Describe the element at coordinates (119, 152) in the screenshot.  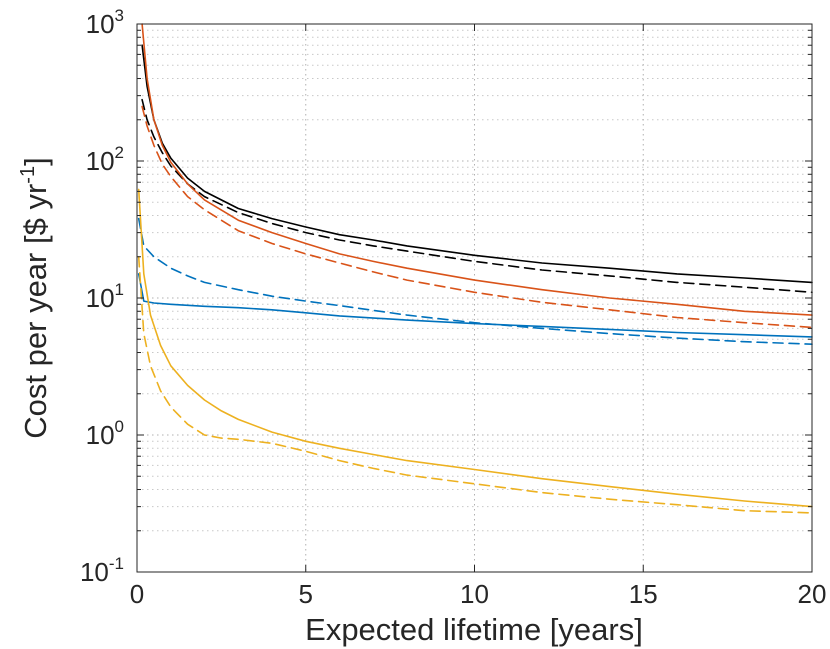
I see `y-tick-label-exponent: 2` at that location.